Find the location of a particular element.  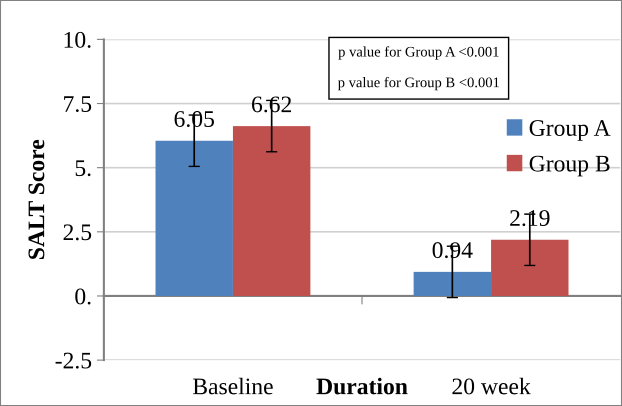

x-tick-label: Baseline is located at coordinates (232, 386).